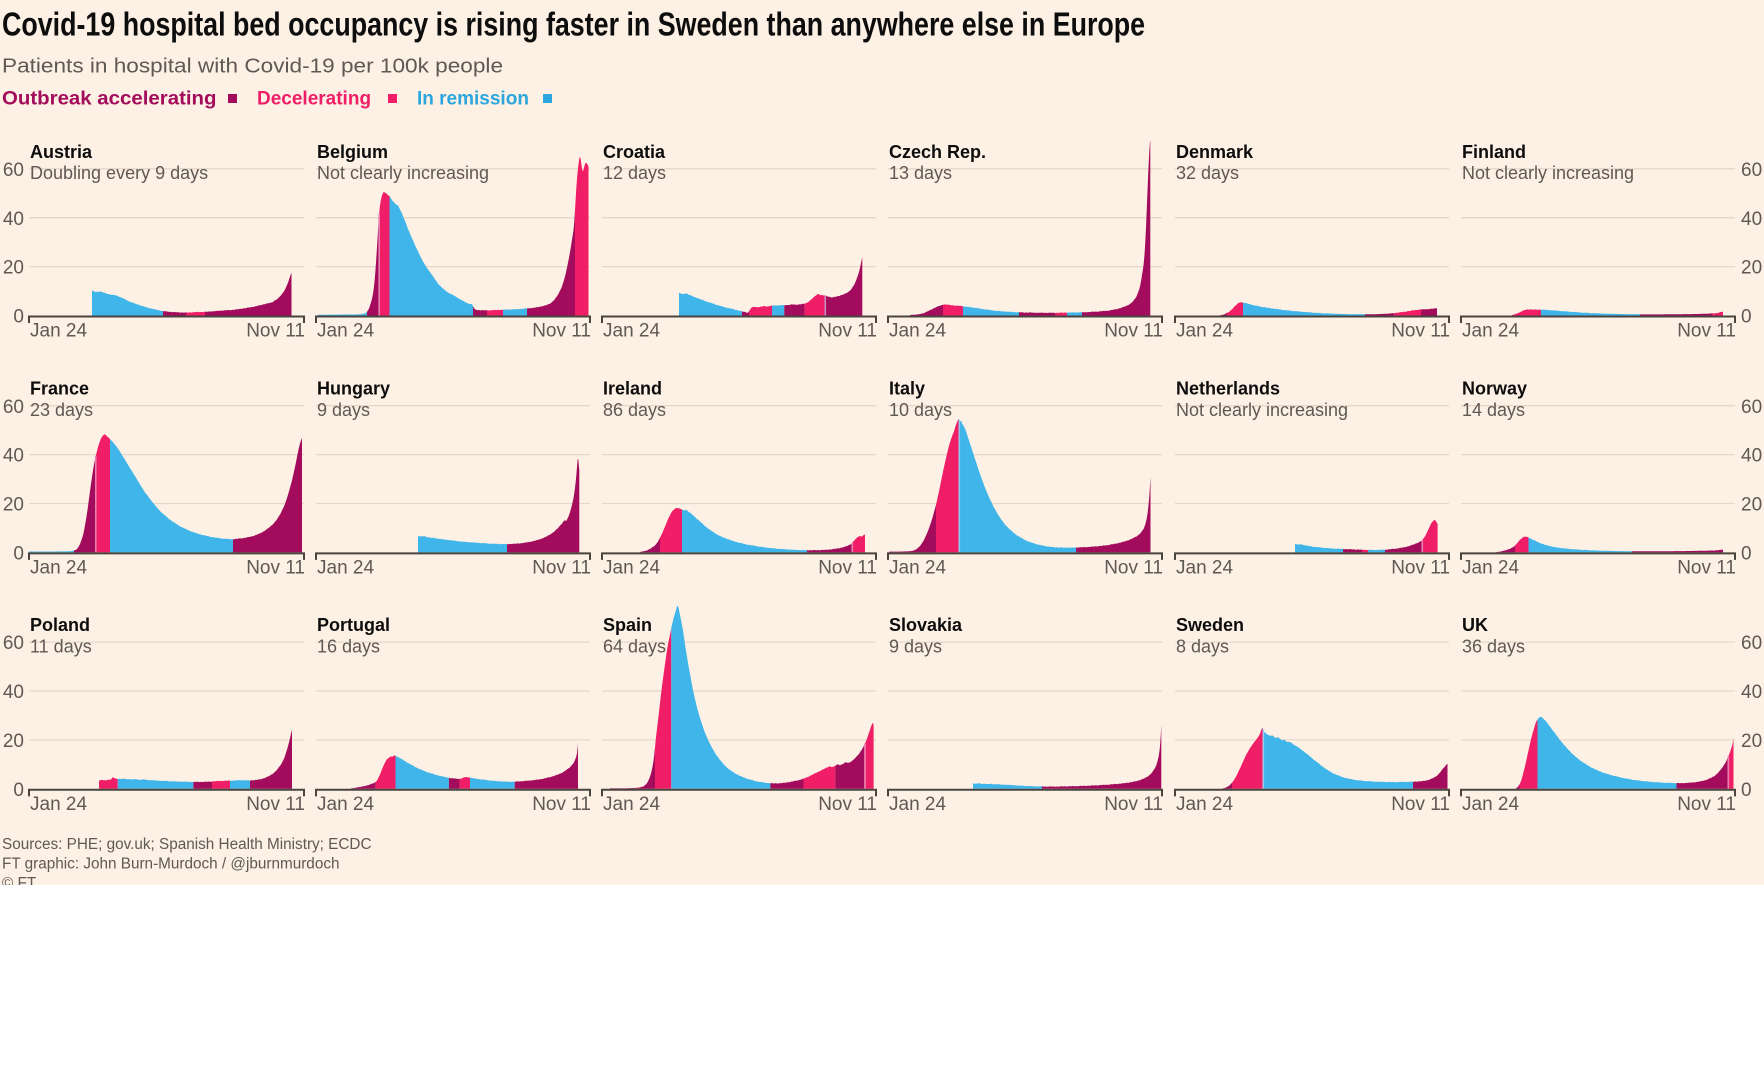 The height and width of the screenshot is (1066, 1764). What do you see at coordinates (1202, 646) in the screenshot?
I see `svg-text: 8 days` at bounding box center [1202, 646].